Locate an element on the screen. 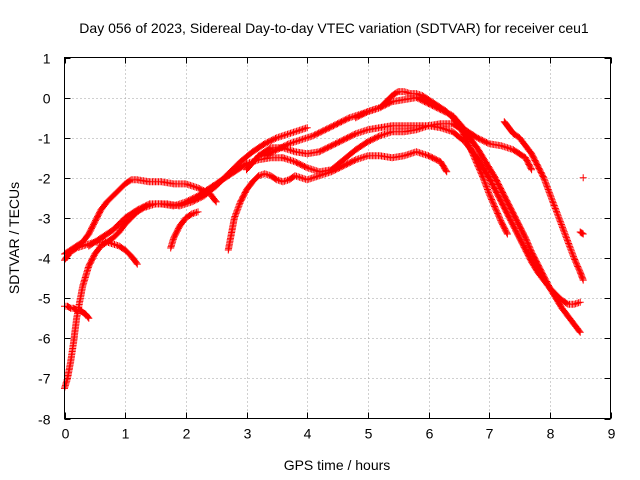 The width and height of the screenshot is (640, 480). y-tick-label: -5 is located at coordinates (44, 299).